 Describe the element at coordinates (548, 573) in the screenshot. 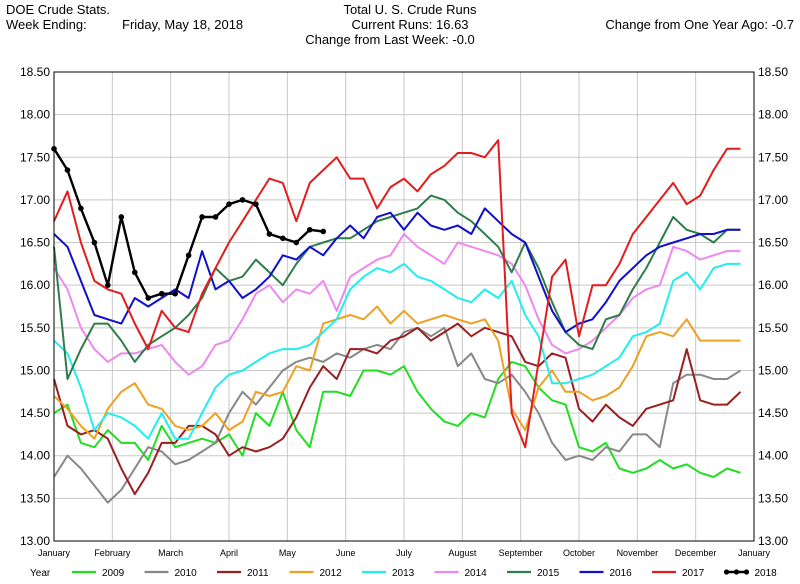

I see `legend-label-2015: 2015` at that location.